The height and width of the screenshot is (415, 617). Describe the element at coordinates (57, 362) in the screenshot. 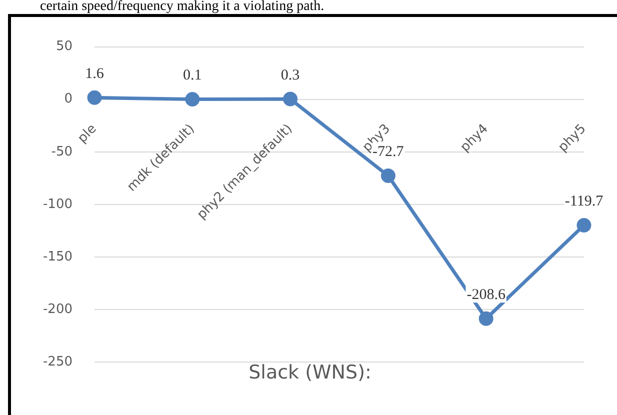

I see `y-tick-label: -250` at that location.